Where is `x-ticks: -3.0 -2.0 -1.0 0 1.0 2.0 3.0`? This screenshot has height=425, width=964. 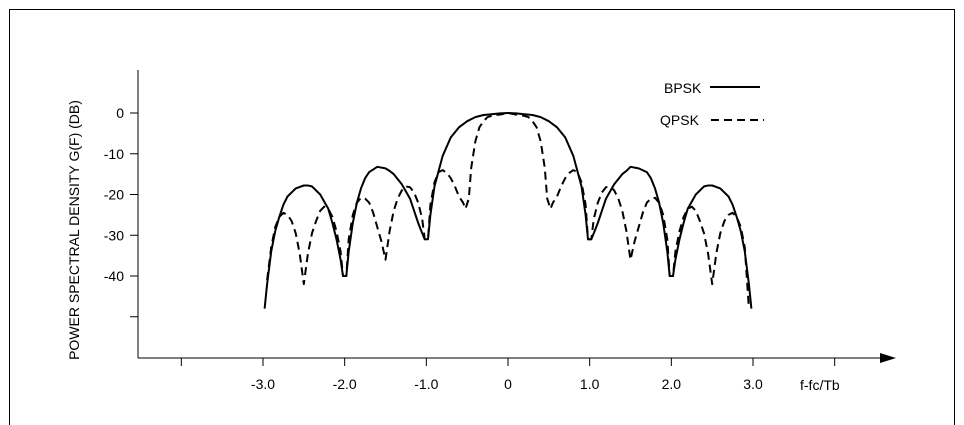
x-ticks: -3.0 -2.0 -1.0 0 1.0 2.0 3.0 is located at coordinates (508, 375).